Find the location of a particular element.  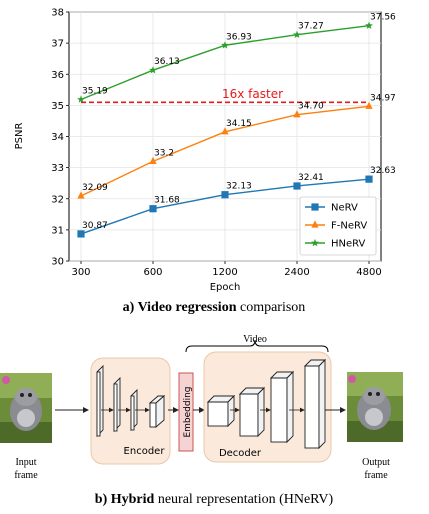

video-brace is located at coordinates (257, 346).